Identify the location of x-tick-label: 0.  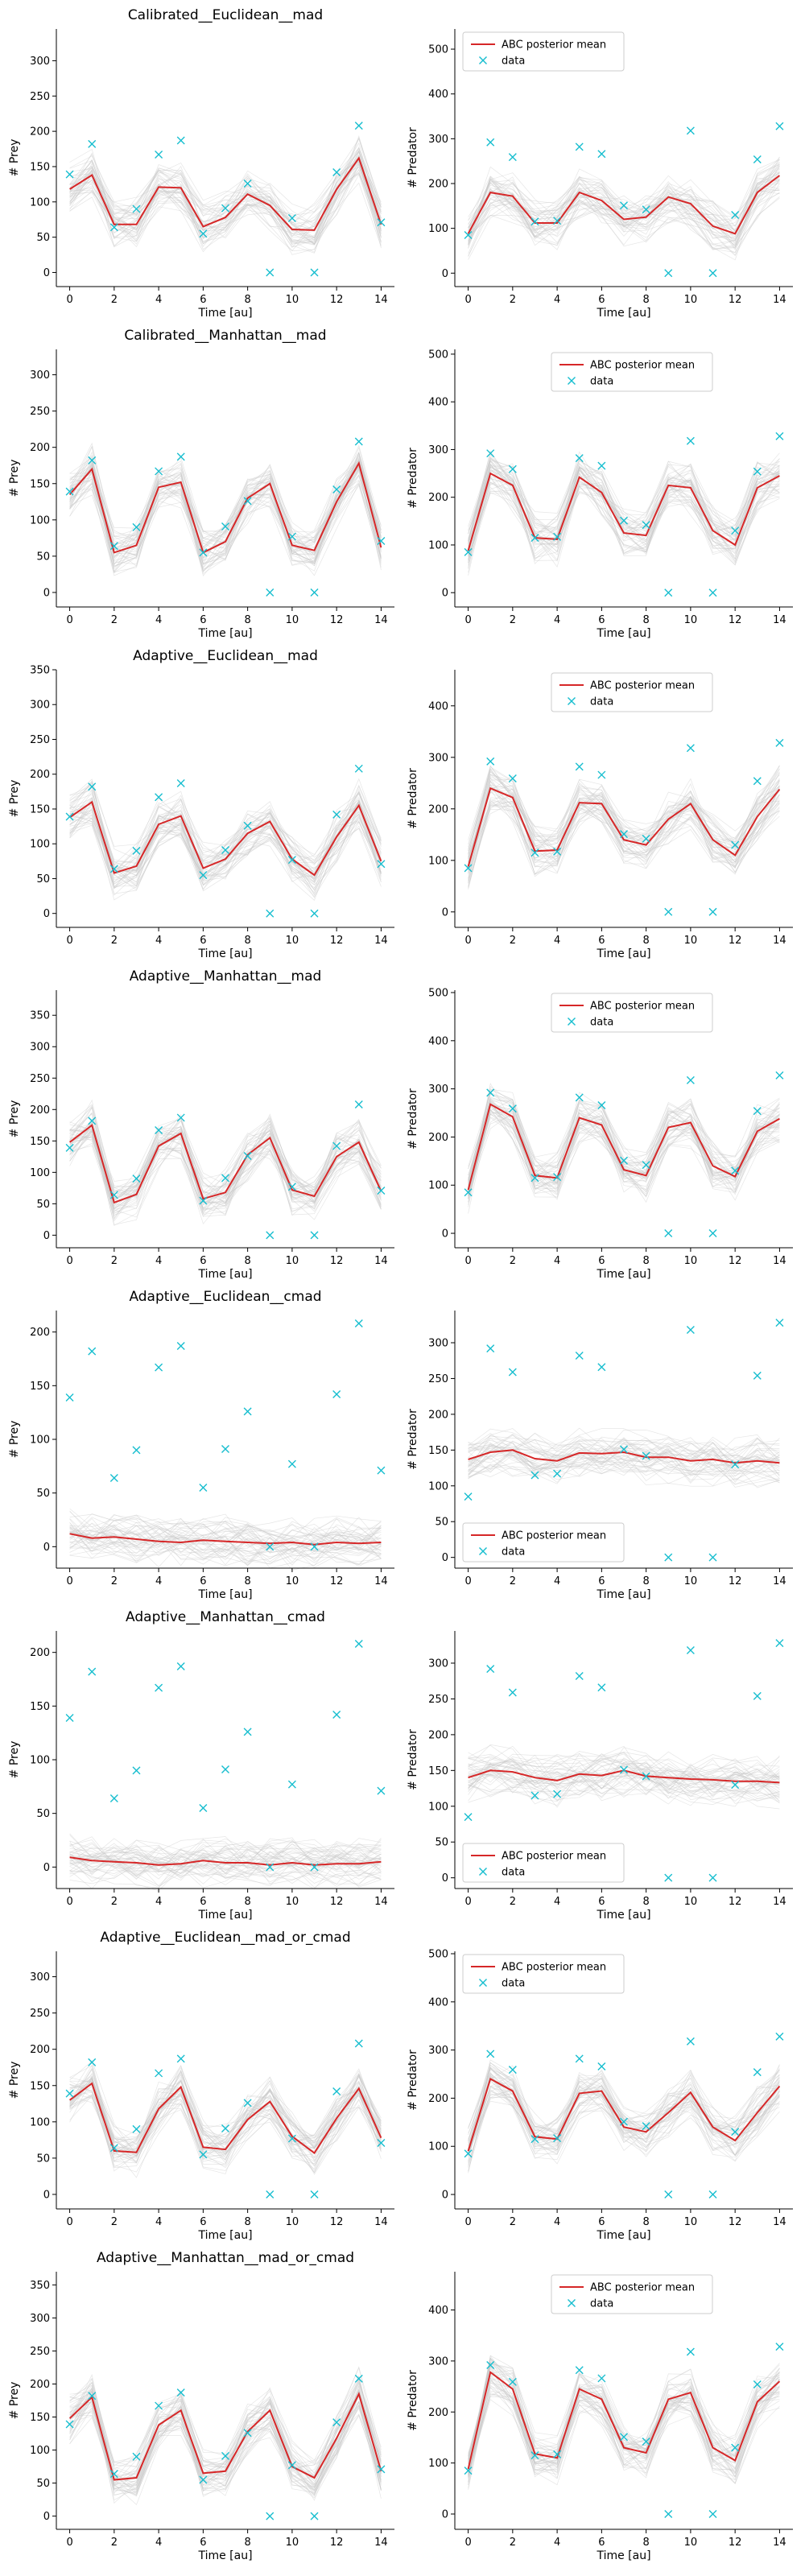
(467, 2543).